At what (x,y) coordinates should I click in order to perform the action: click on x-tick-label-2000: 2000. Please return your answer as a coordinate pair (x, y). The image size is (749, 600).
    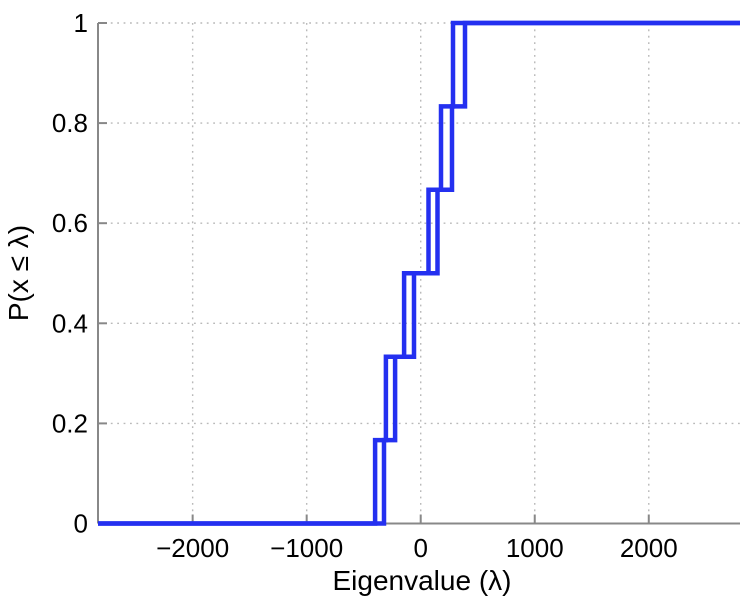
    Looking at the image, I should click on (649, 548).